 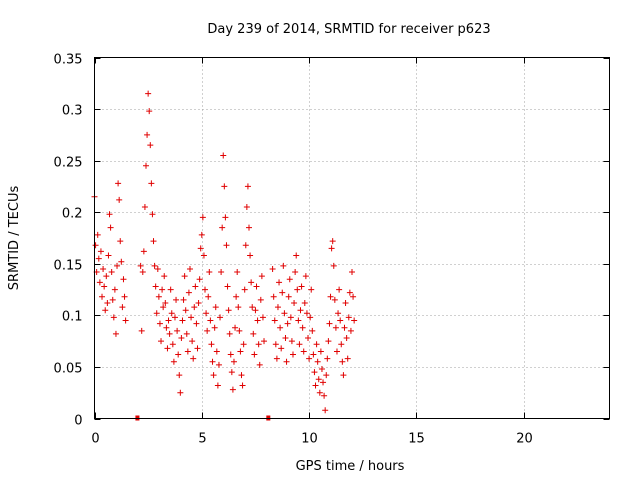 What do you see at coordinates (78, 421) in the screenshot?
I see `y-tick-label: 0` at bounding box center [78, 421].